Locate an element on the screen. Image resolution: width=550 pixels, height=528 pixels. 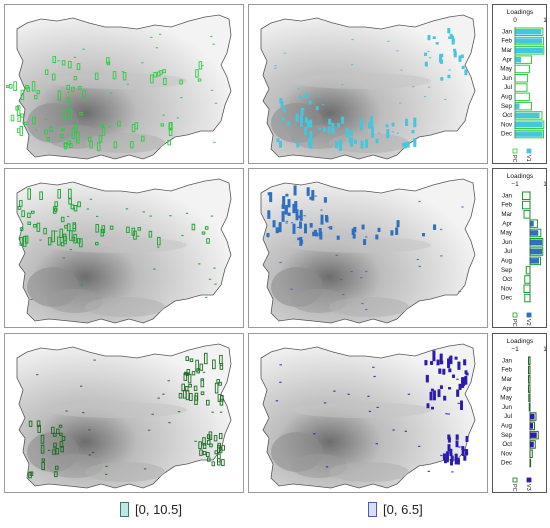
map-v3 is located at coordinates (368, 416).